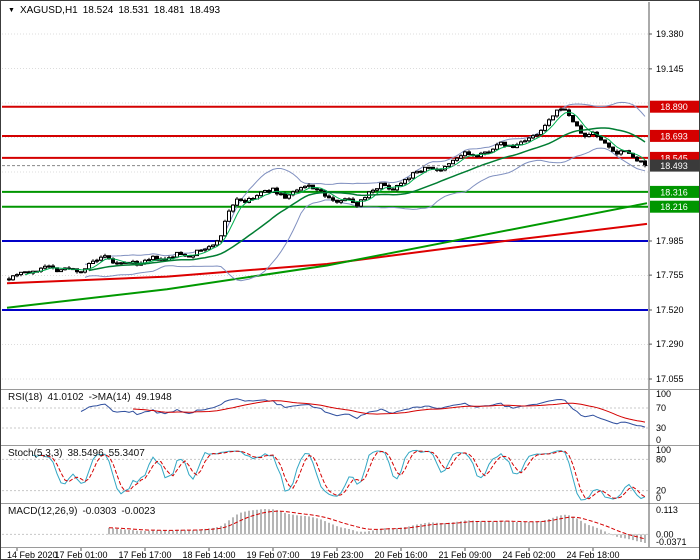 Image resolution: width=700 pixels, height=560 pixels. Describe the element at coordinates (11, 10) in the screenshot. I see `symbol-marker-icon: ▼` at that location.